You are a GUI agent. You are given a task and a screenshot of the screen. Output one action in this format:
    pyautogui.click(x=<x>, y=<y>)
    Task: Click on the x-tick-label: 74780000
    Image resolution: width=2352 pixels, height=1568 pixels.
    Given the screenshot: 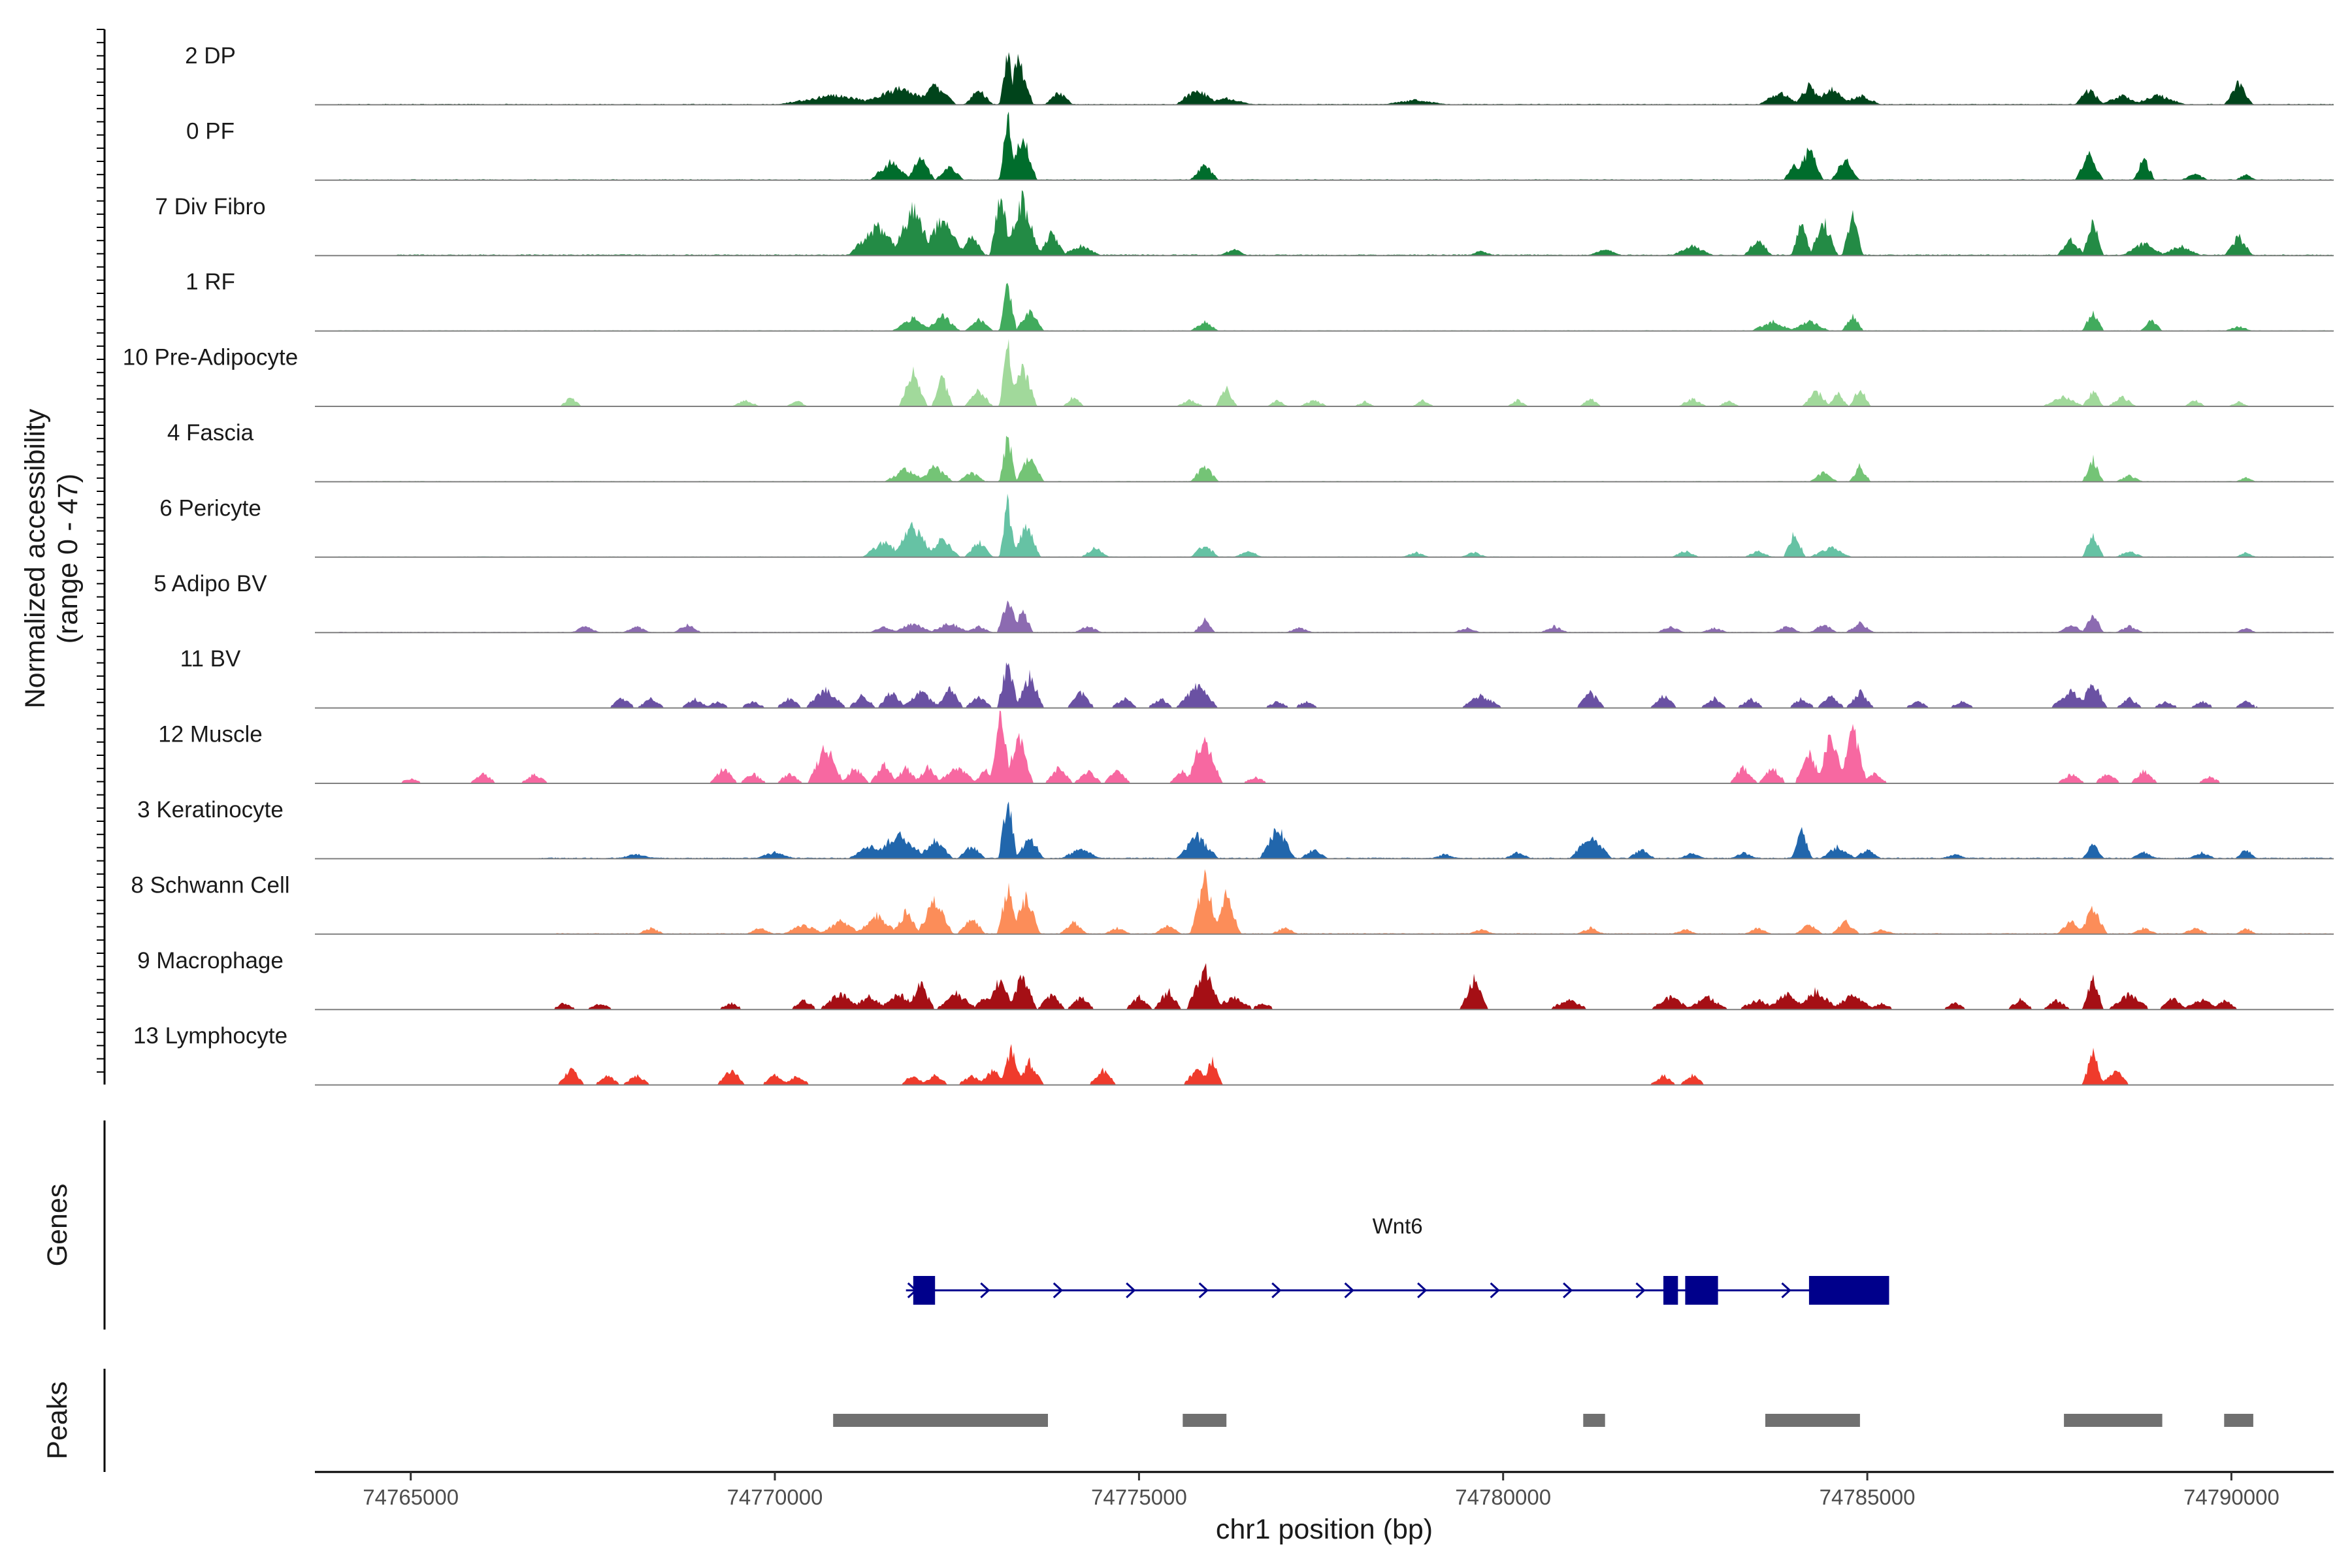 What is the action you would take?
    pyautogui.click(x=1503, y=1497)
    